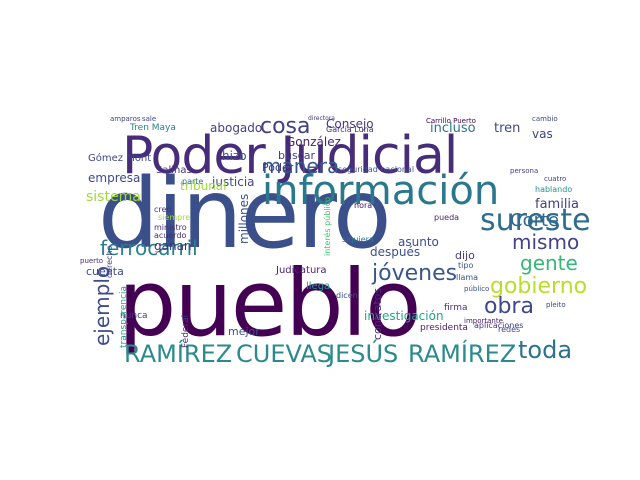  I want to click on cloud-word: investigación, so click(404, 316).